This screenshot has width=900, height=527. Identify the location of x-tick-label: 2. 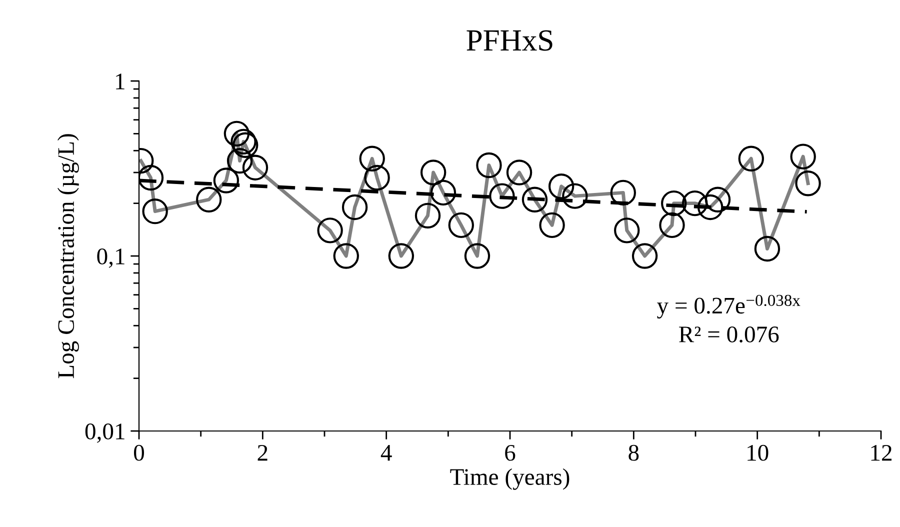
(263, 452).